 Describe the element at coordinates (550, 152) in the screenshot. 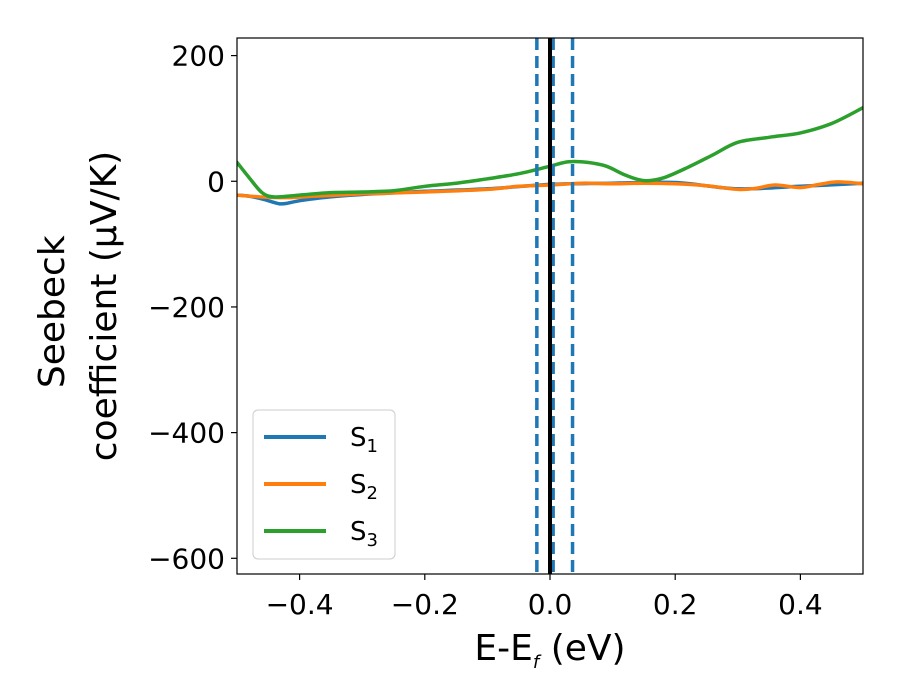

I see `series-line-s3` at that location.